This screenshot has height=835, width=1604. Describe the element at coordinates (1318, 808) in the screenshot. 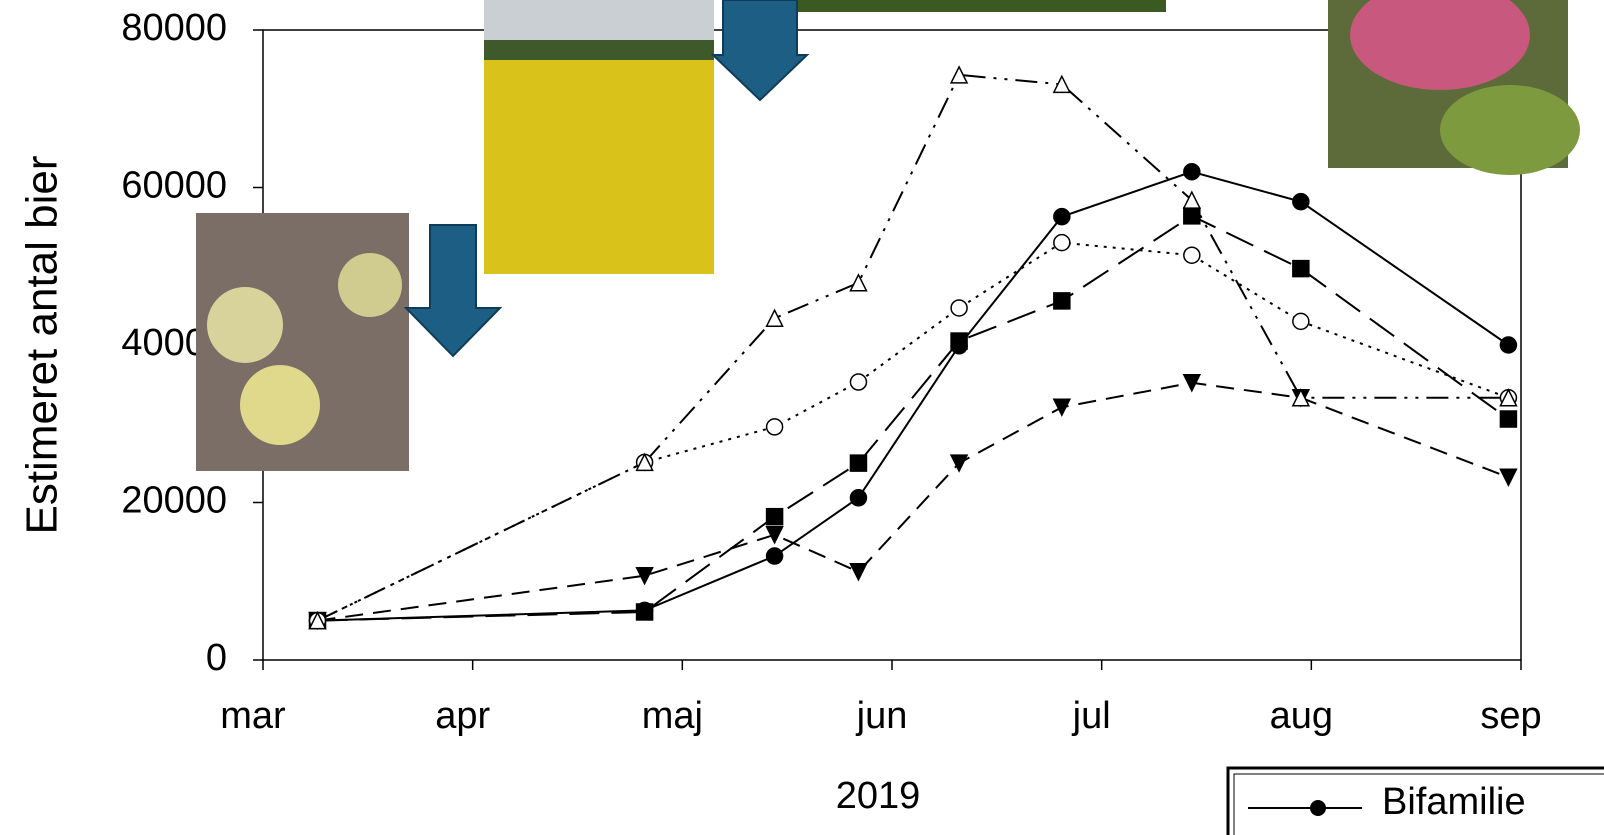

I see `legend-marker` at that location.